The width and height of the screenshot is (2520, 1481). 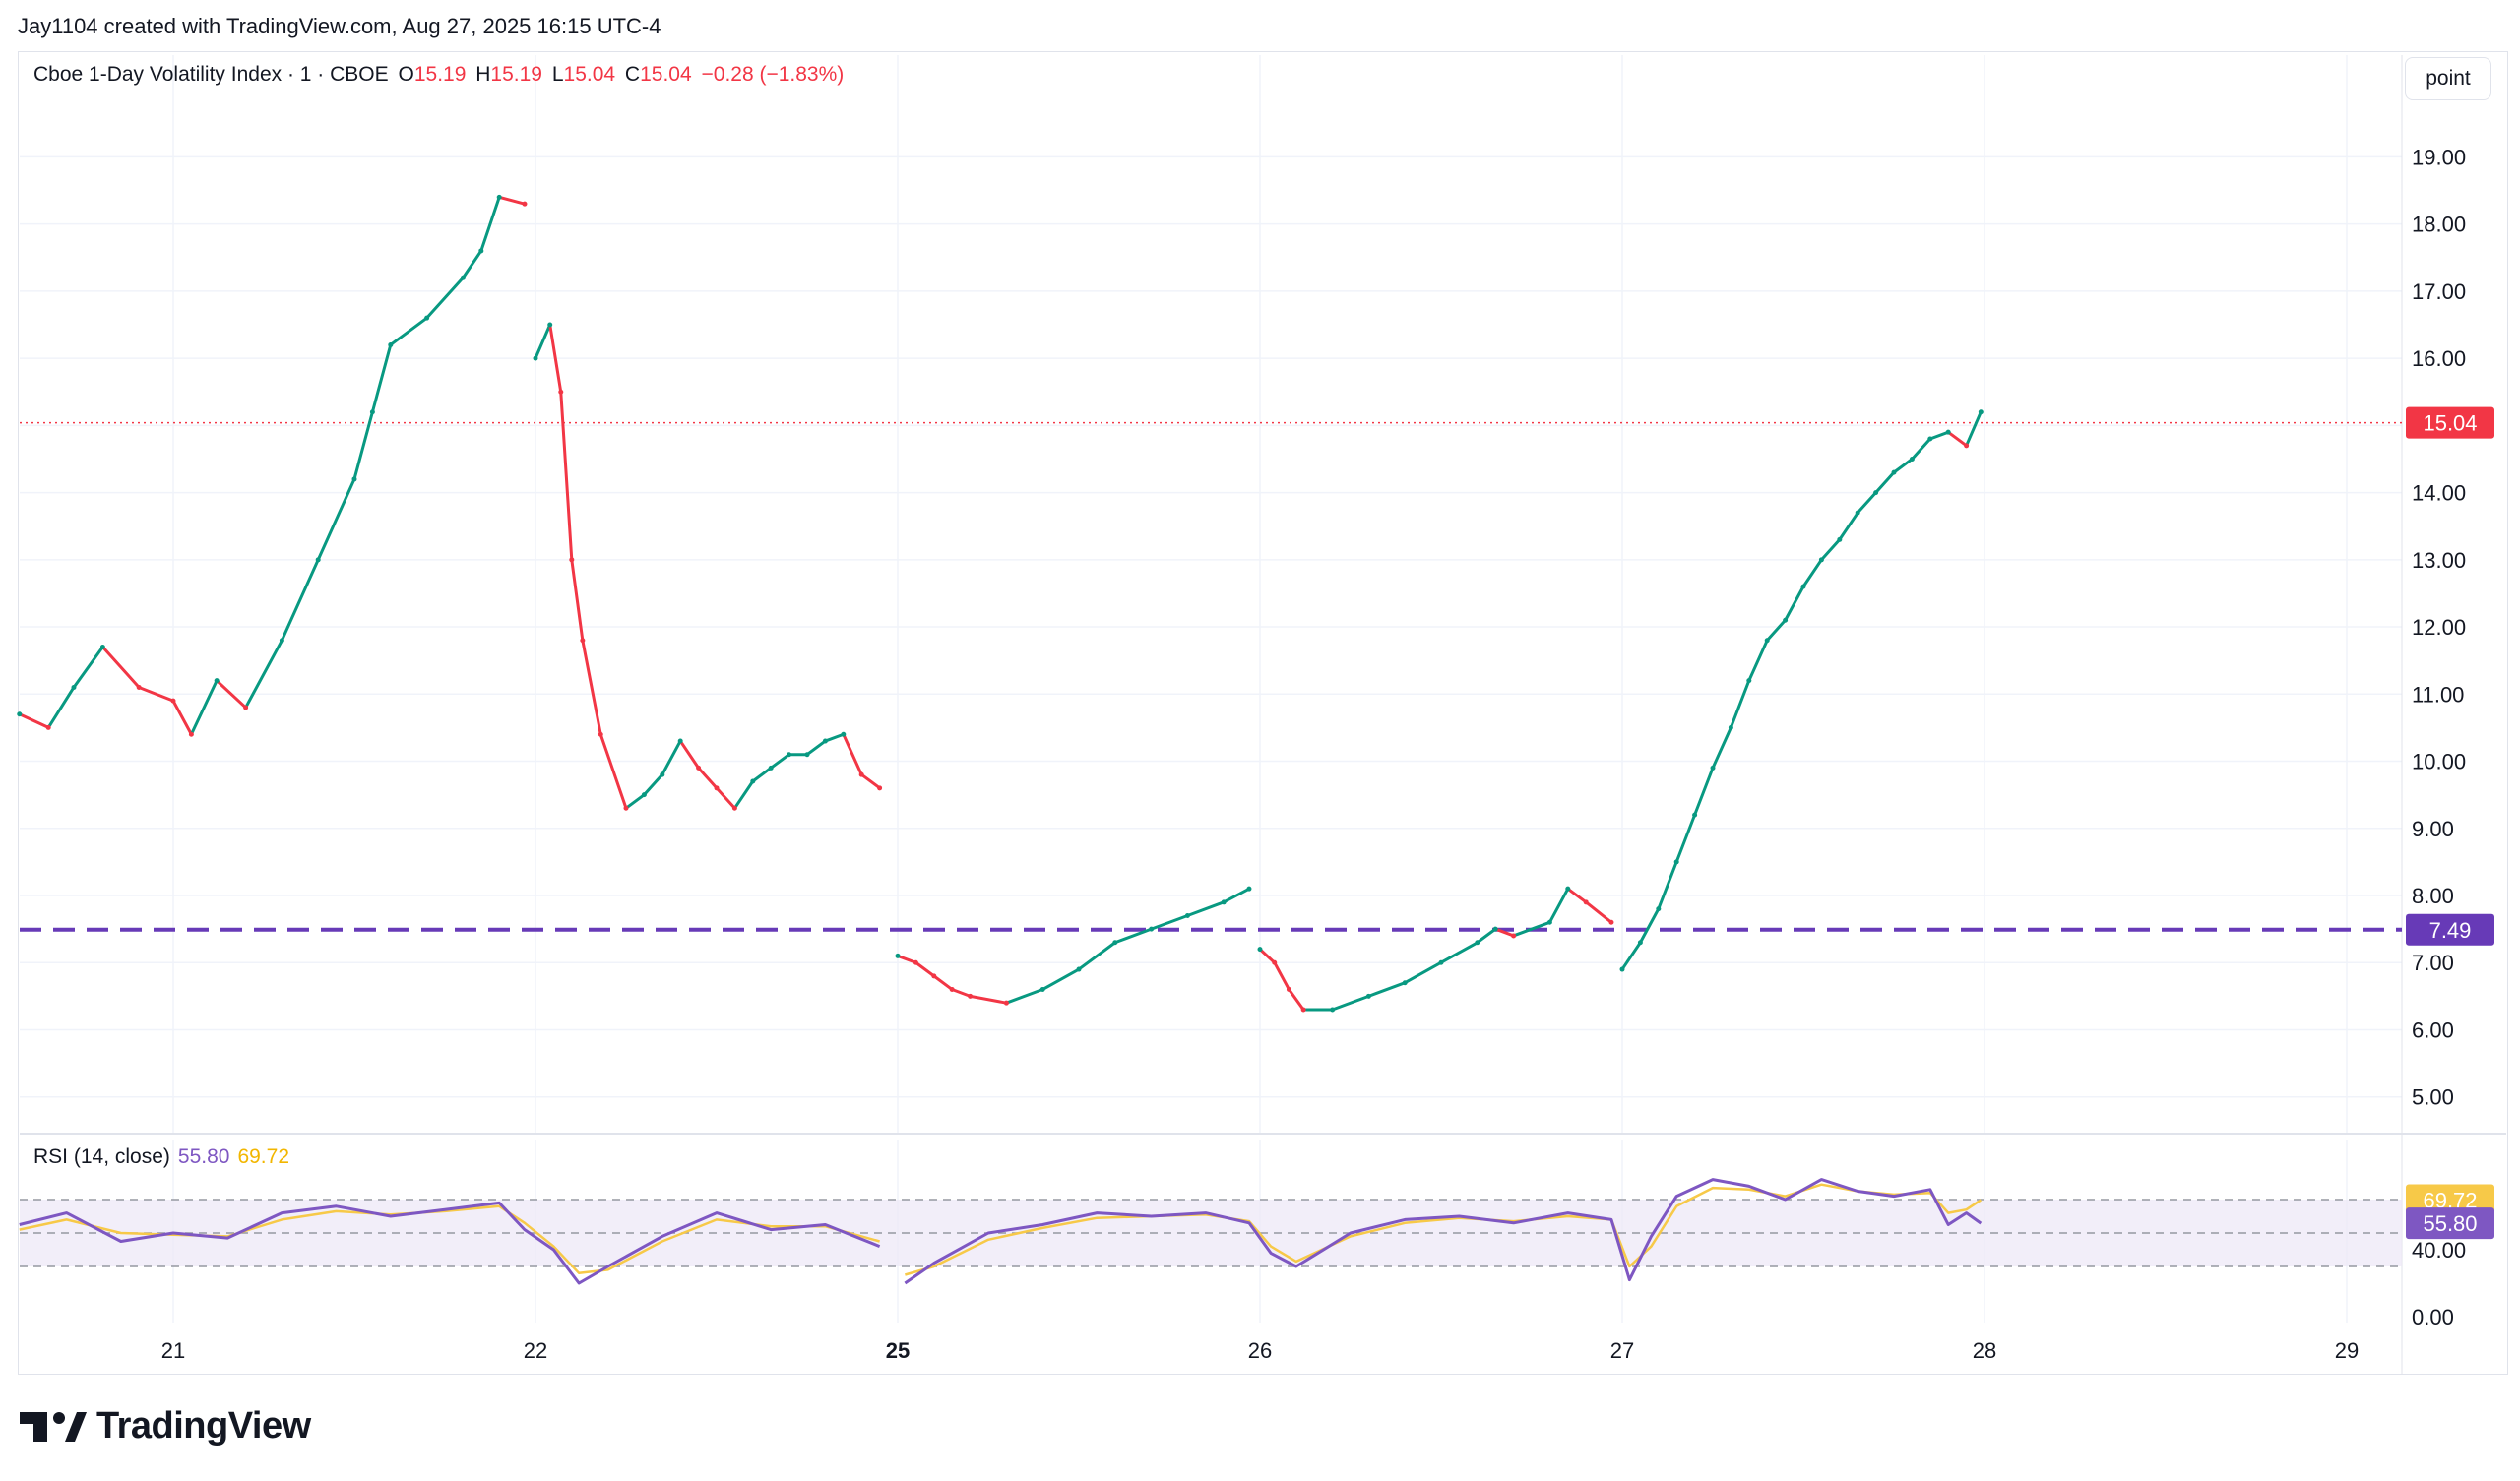 I want to click on symbol-name: Cboe 1-Day Volatility Index · 1 · CBOE, so click(x=211, y=74).